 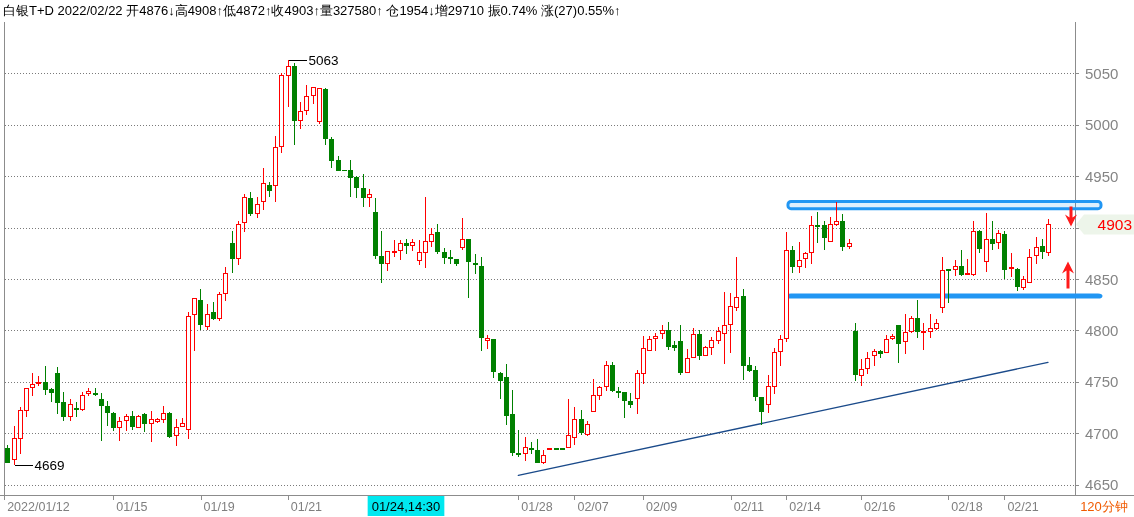 I want to click on annotation: 4669, so click(x=49, y=465).